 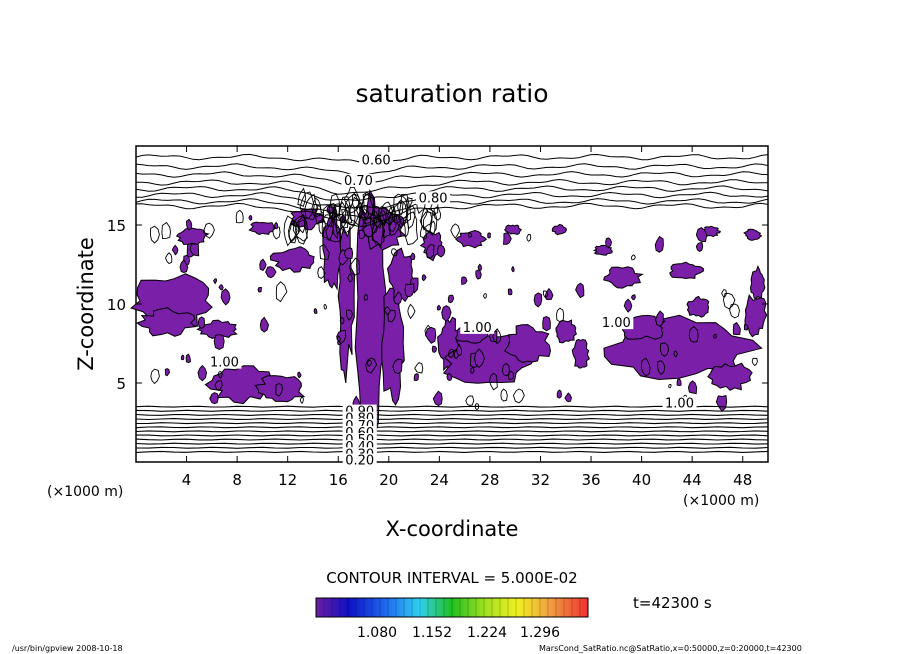 I want to click on colorbar-stripes, so click(x=452, y=607).